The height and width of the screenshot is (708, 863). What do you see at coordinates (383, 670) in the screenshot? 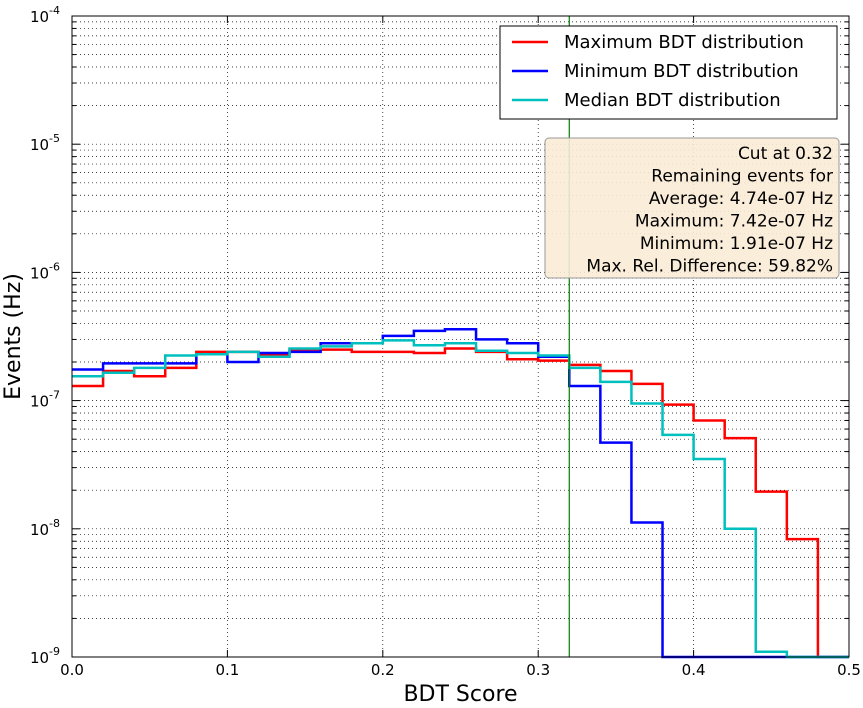
I see `x-tick-label: 0.2` at bounding box center [383, 670].